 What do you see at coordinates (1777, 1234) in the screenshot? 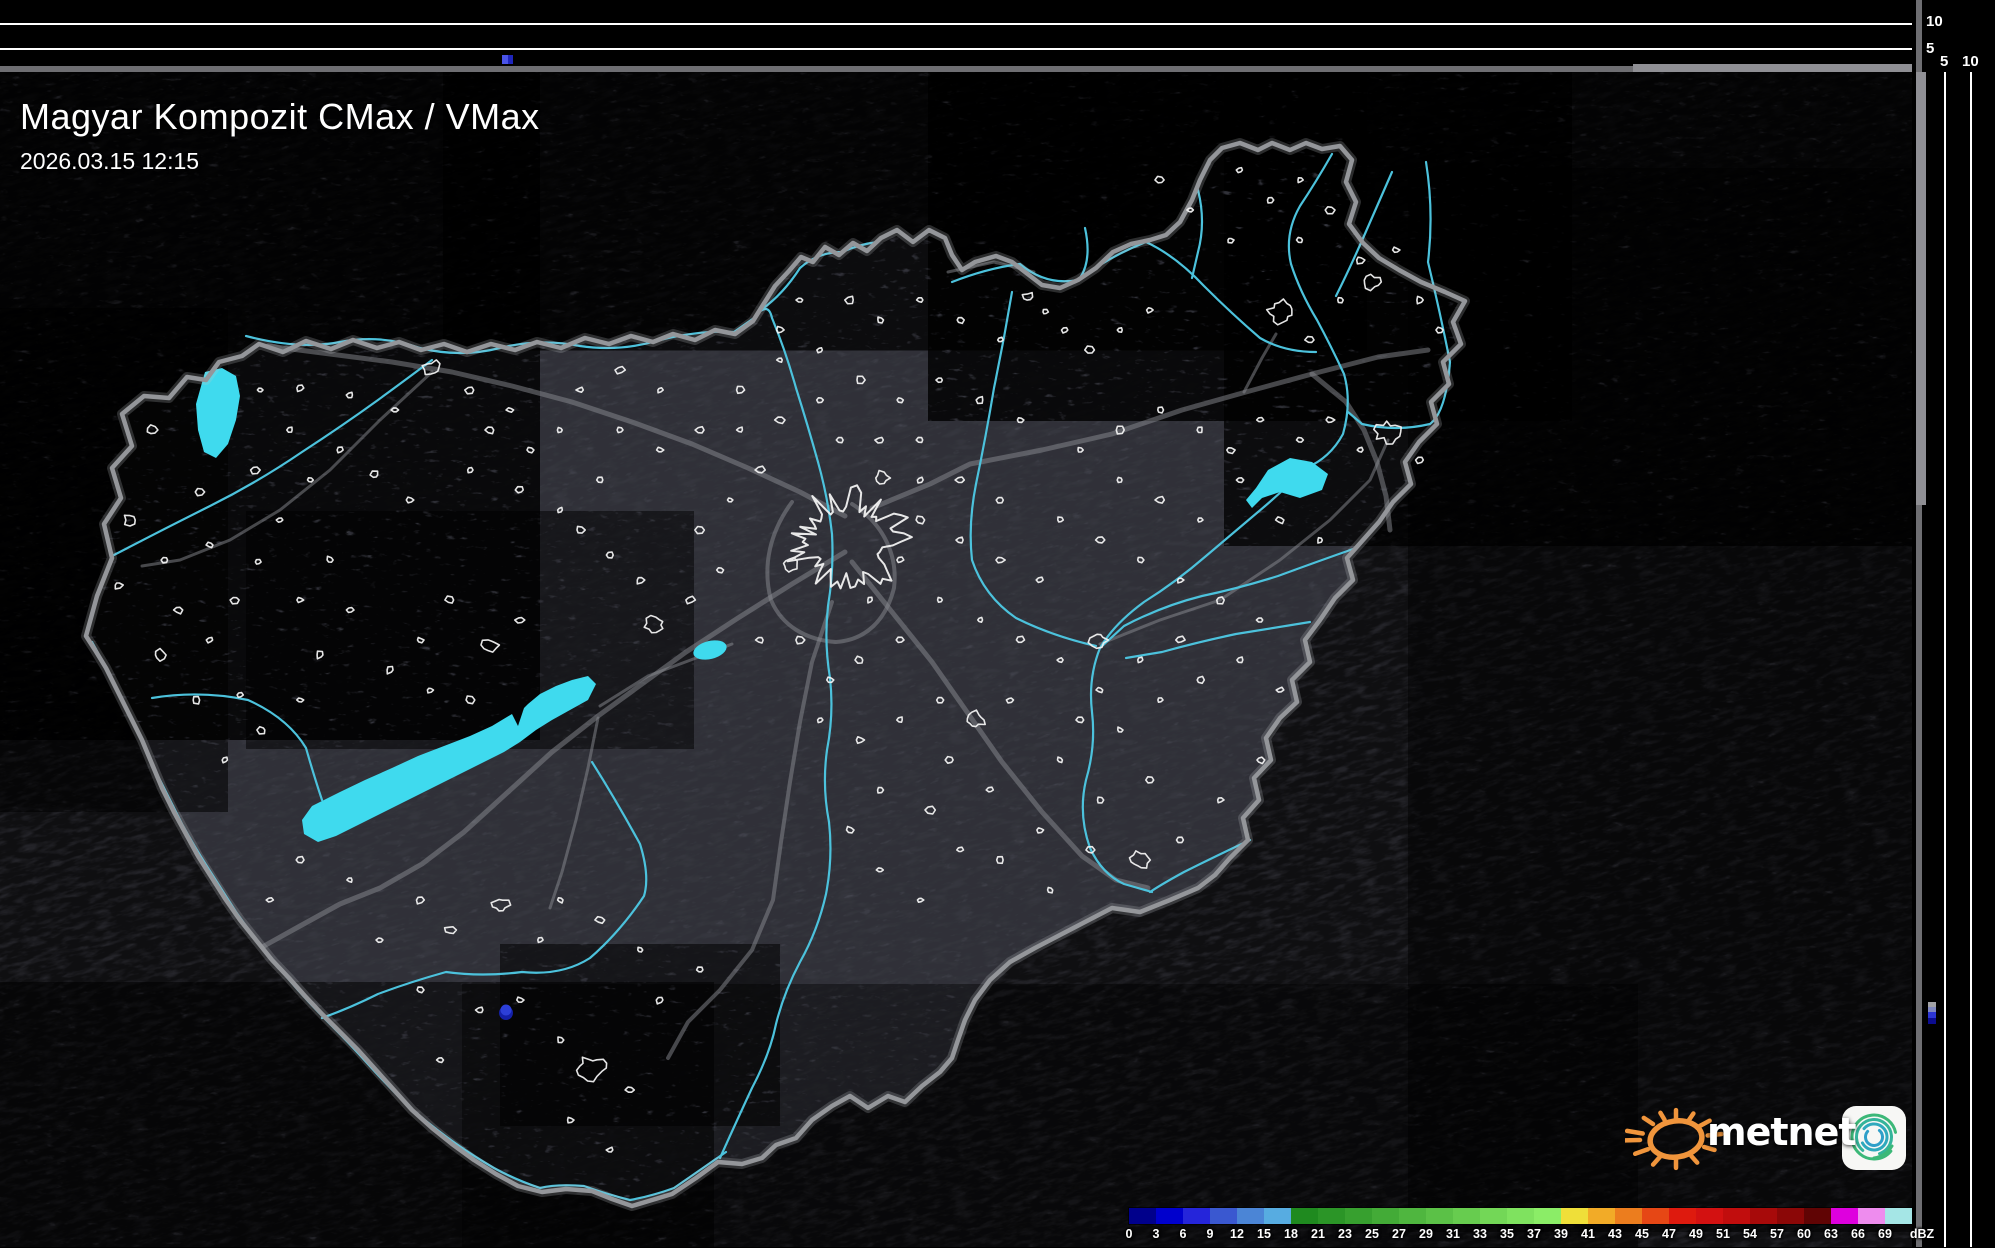
I see `dbz-label-57: 57` at bounding box center [1777, 1234].